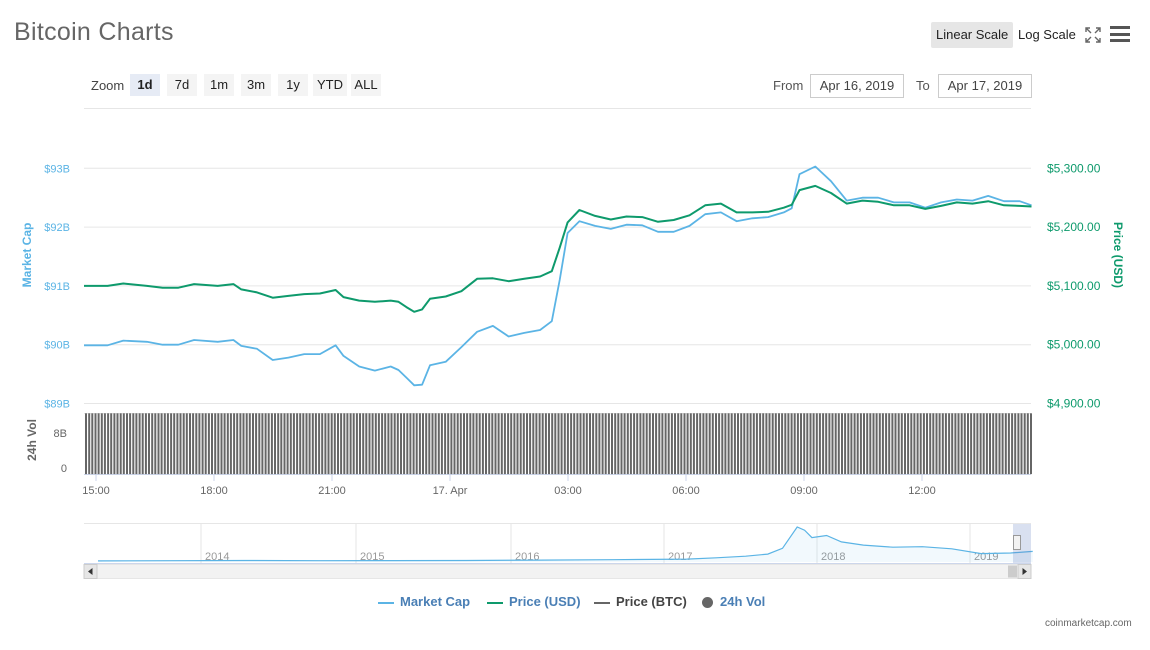 The image size is (1150, 650). What do you see at coordinates (57, 169) in the screenshot?
I see `y-left-tick-label: $93B` at bounding box center [57, 169].